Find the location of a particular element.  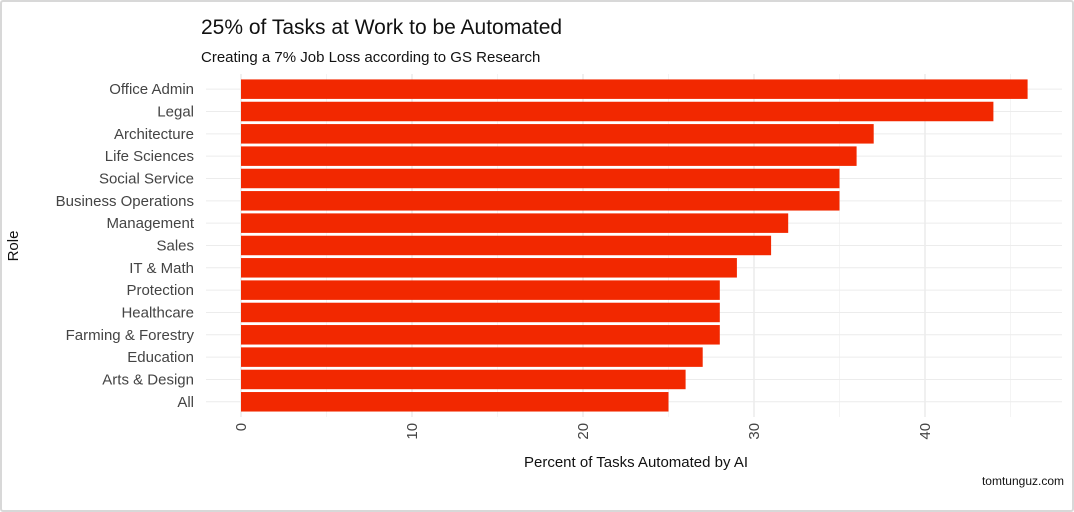

category-label: IT & Math is located at coordinates (161, 268).